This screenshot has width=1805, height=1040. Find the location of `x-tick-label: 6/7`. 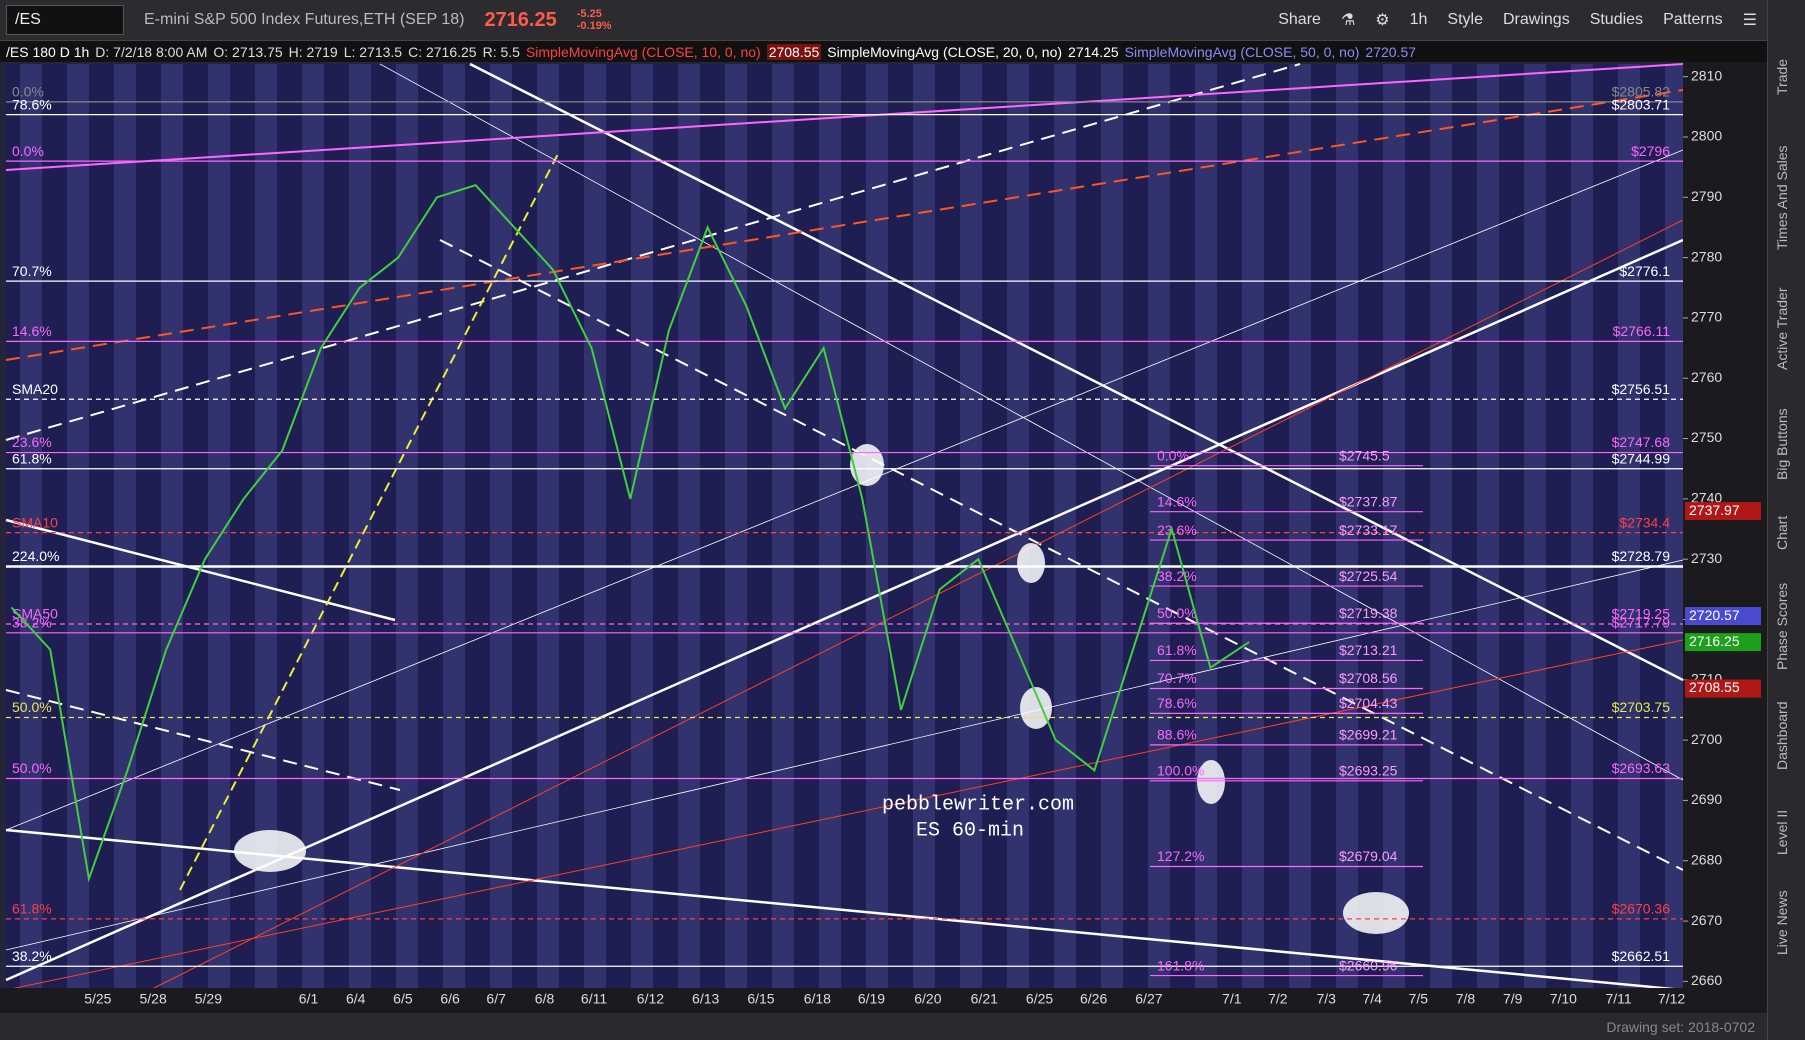

x-tick-label: 6/7 is located at coordinates (496, 999).